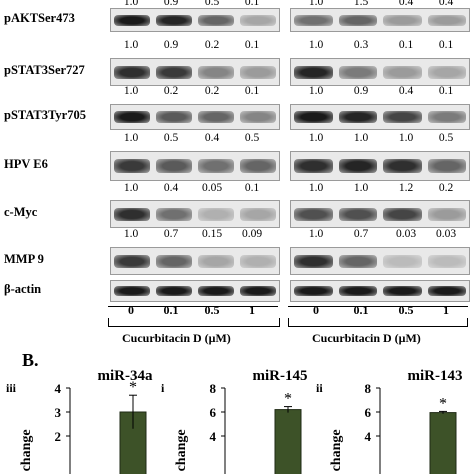 The image size is (474, 474). I want to click on protein-label: β-actin, so click(23, 289).